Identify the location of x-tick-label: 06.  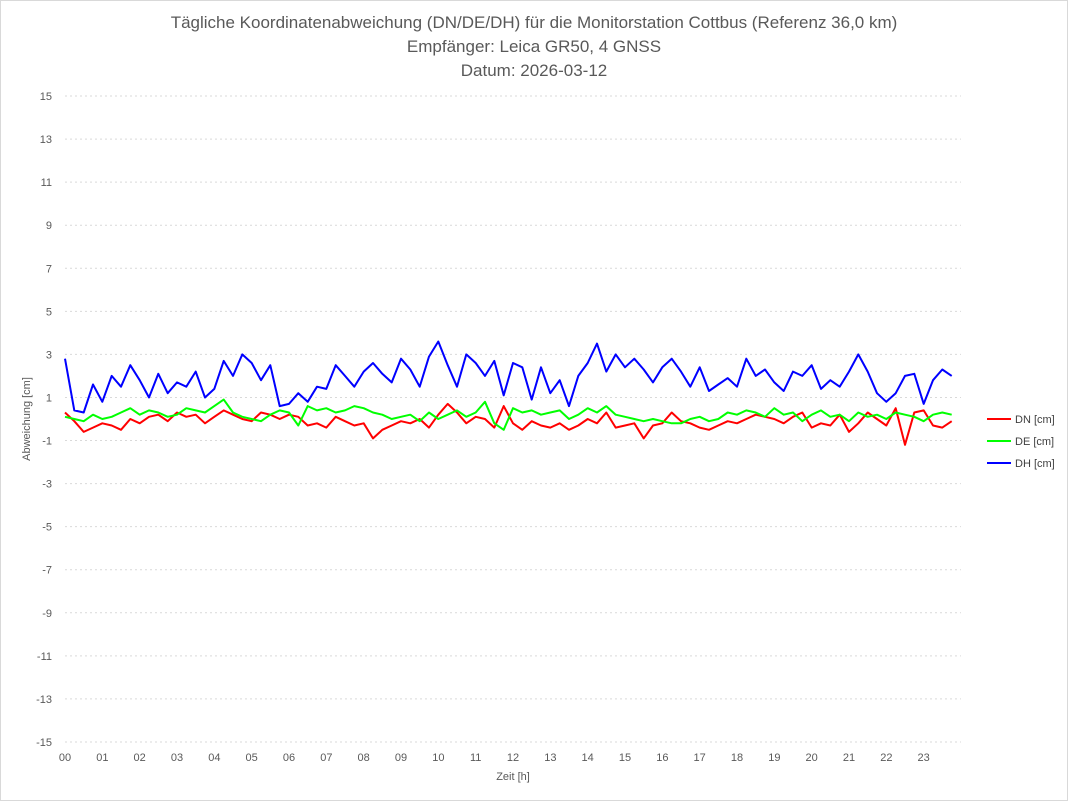
(289, 758).